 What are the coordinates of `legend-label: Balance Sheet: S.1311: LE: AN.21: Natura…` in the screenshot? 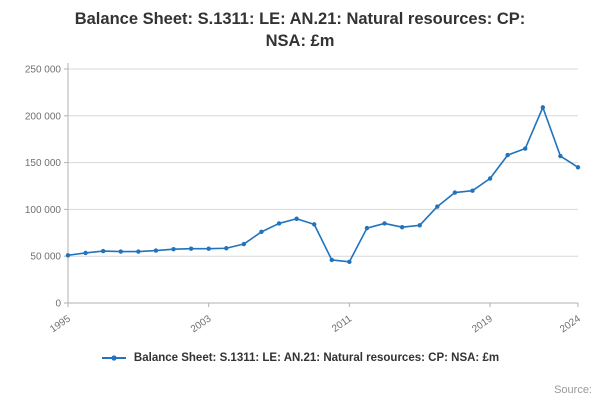 It's located at (316, 357).